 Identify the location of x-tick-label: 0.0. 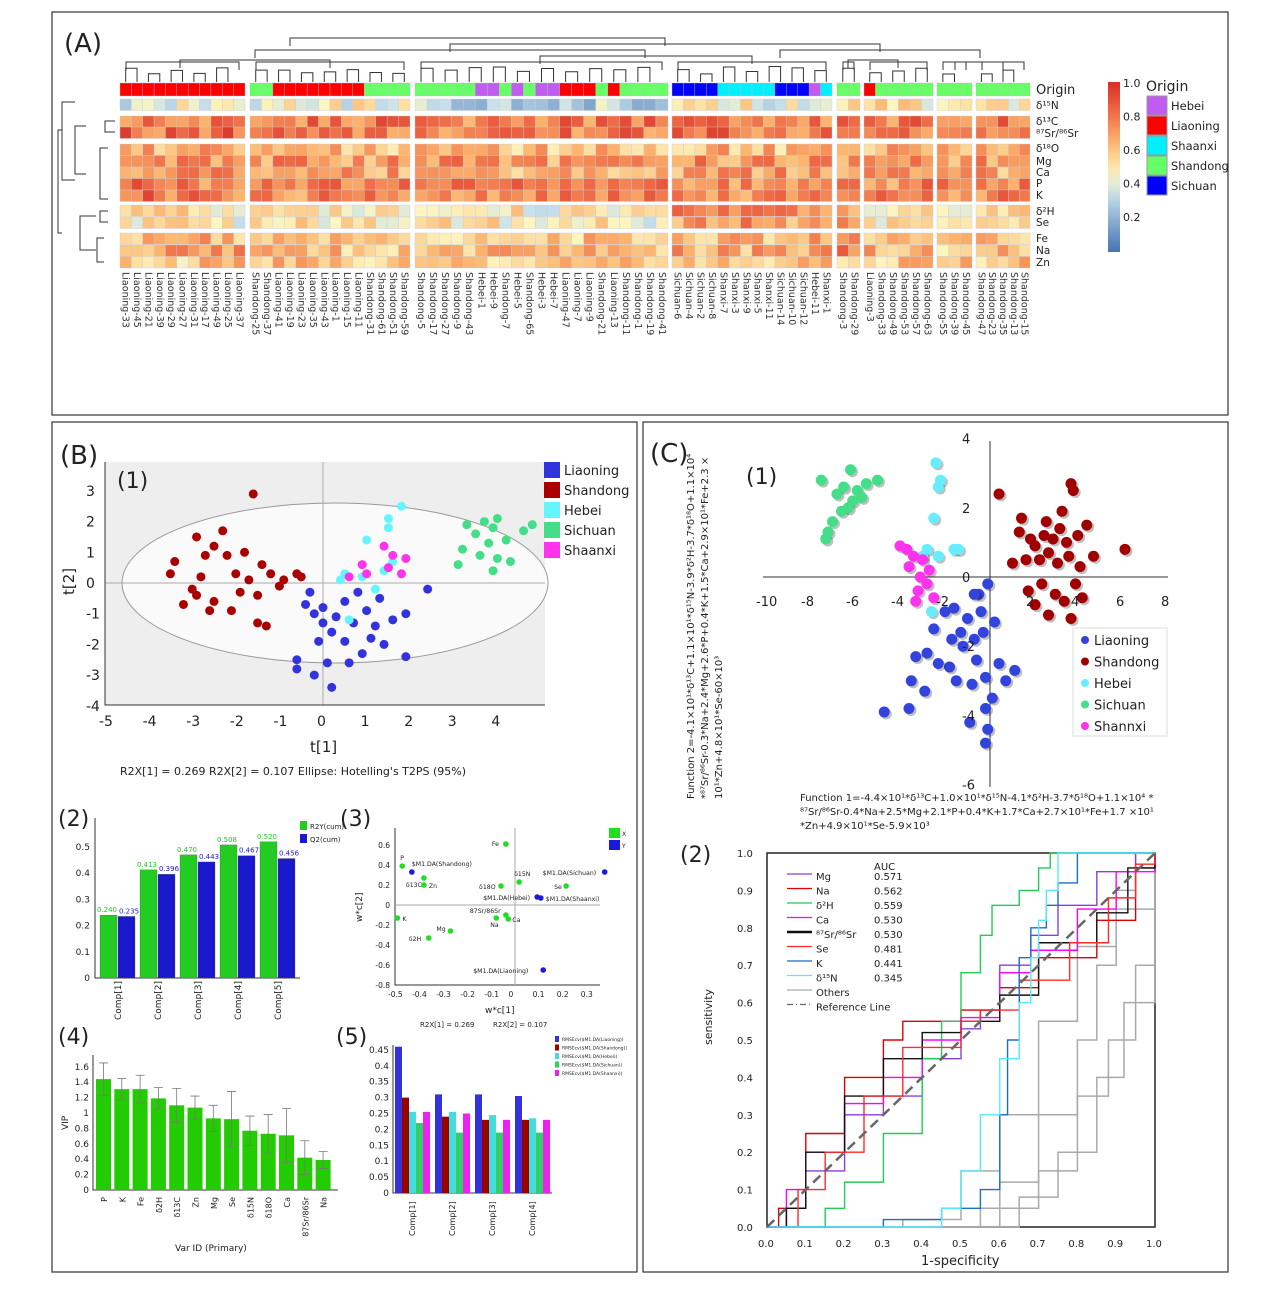
(766, 1244).